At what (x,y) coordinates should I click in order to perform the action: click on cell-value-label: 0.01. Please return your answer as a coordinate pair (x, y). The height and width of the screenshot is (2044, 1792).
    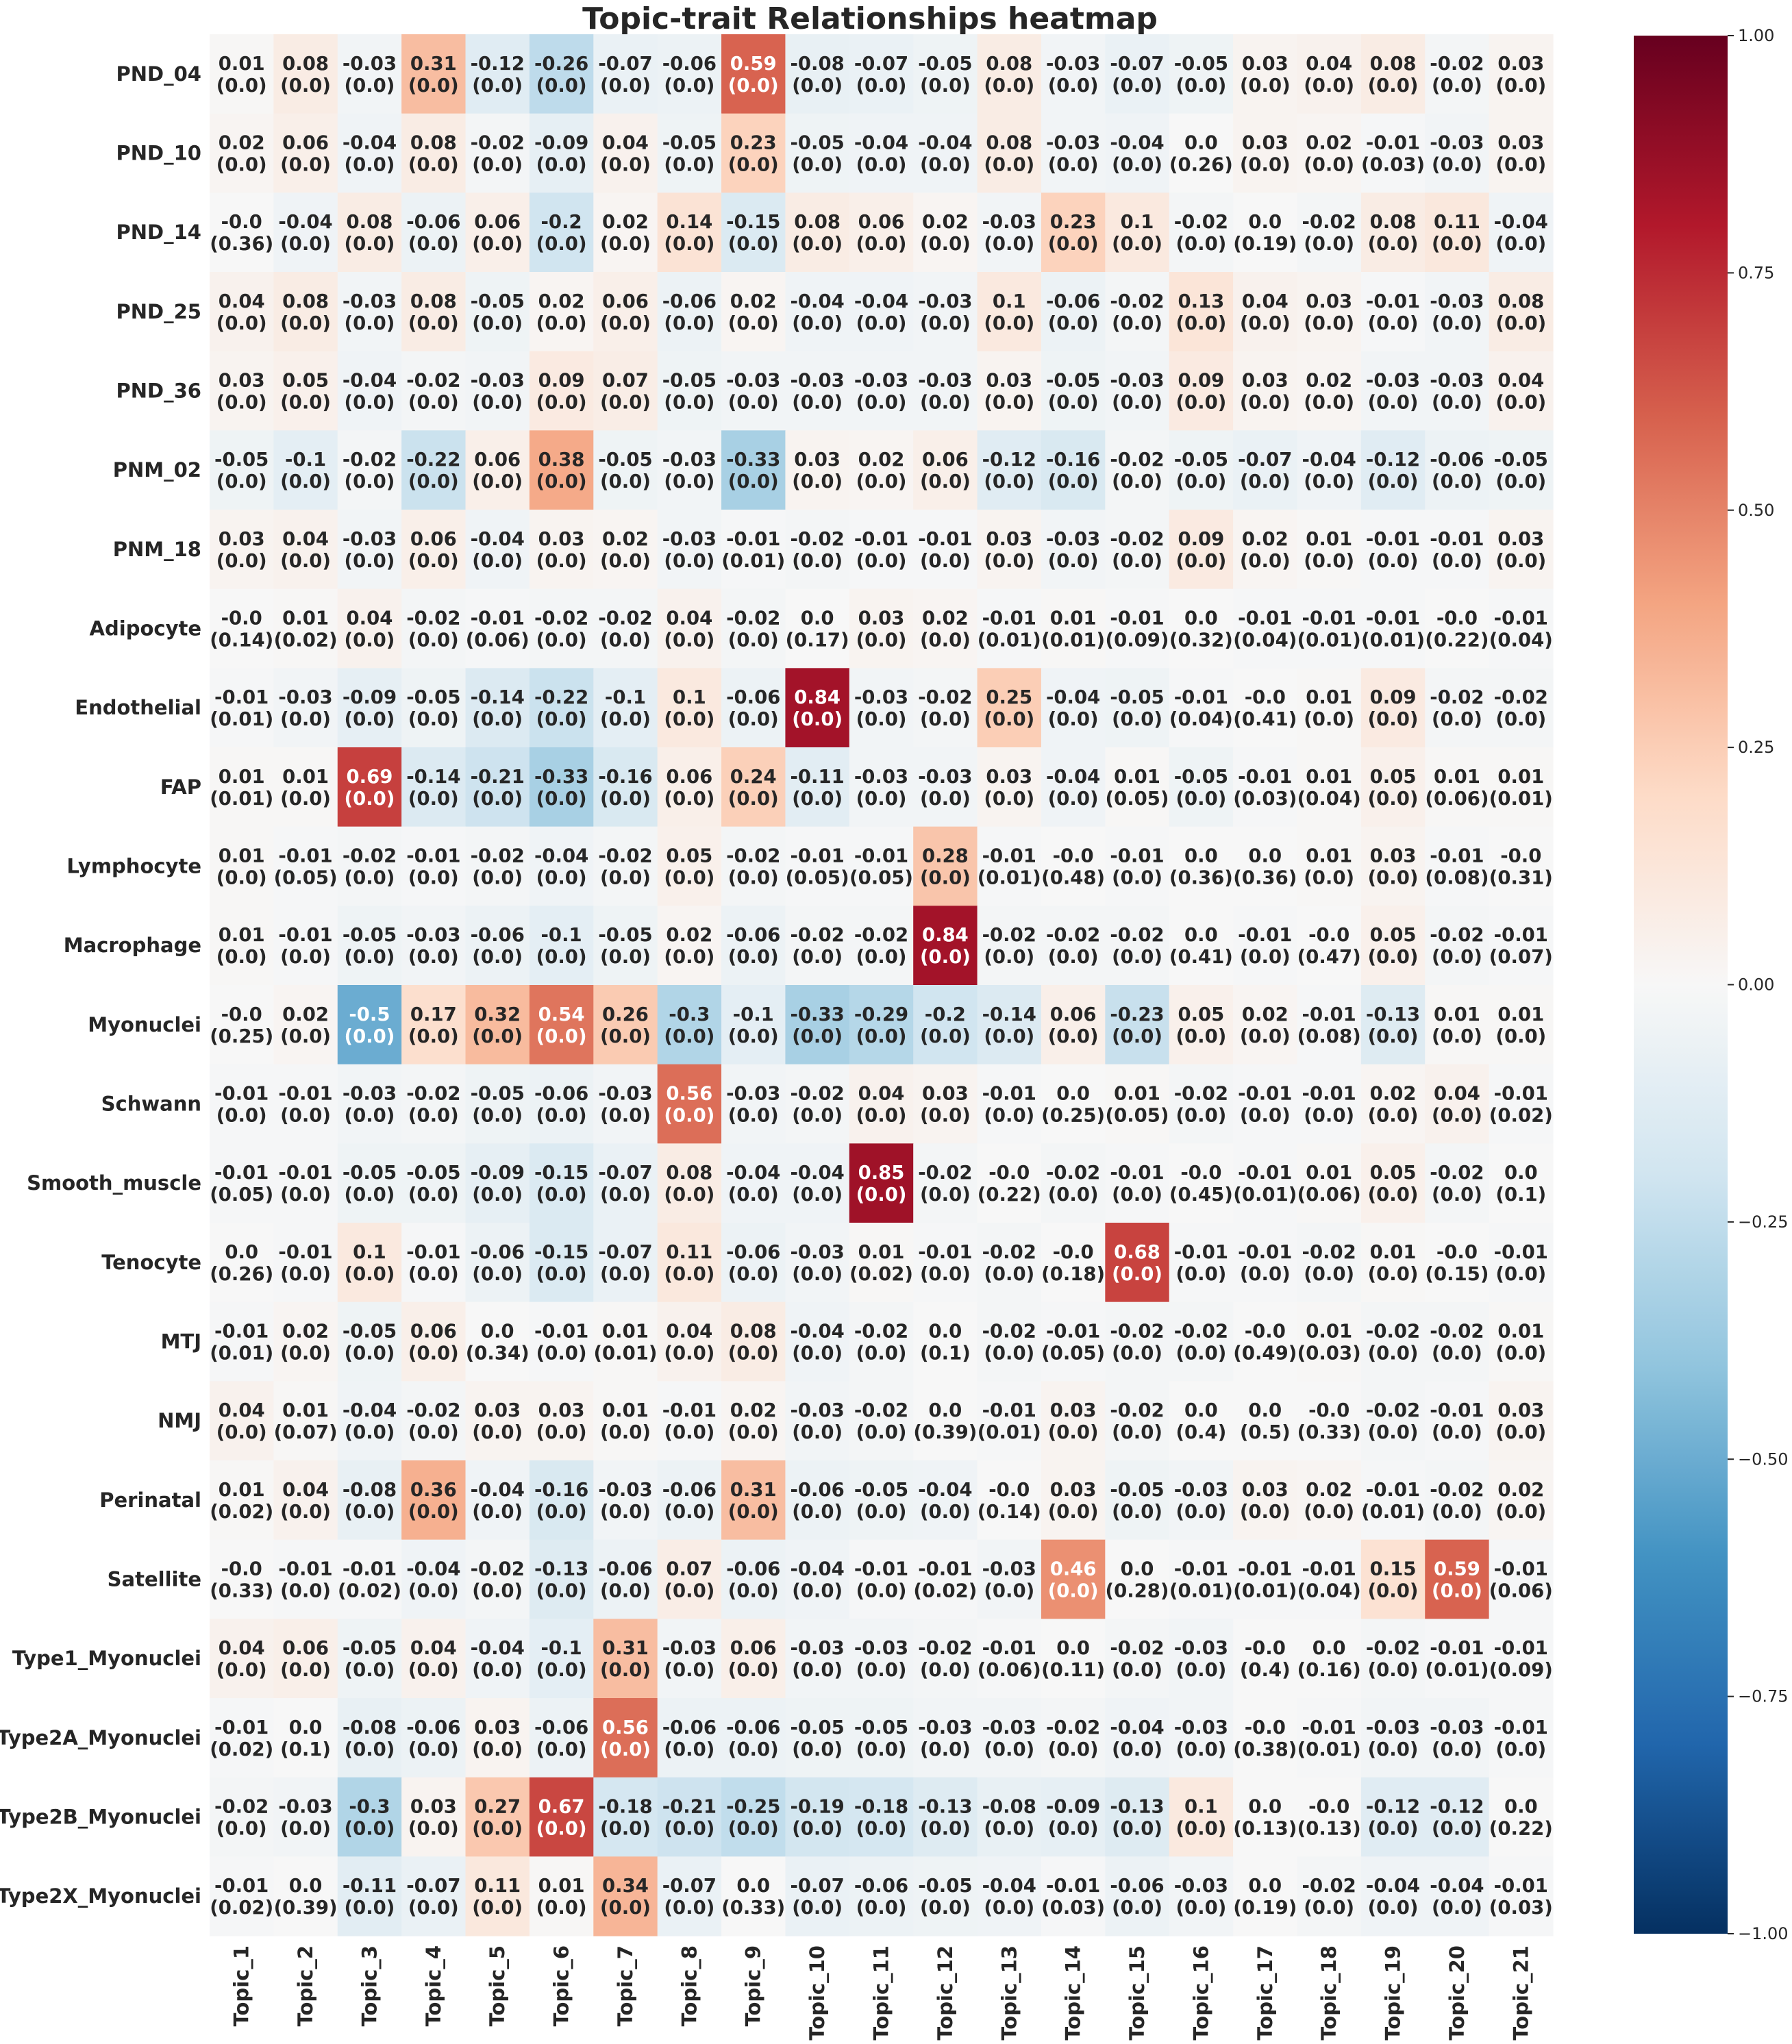
    Looking at the image, I should click on (1329, 539).